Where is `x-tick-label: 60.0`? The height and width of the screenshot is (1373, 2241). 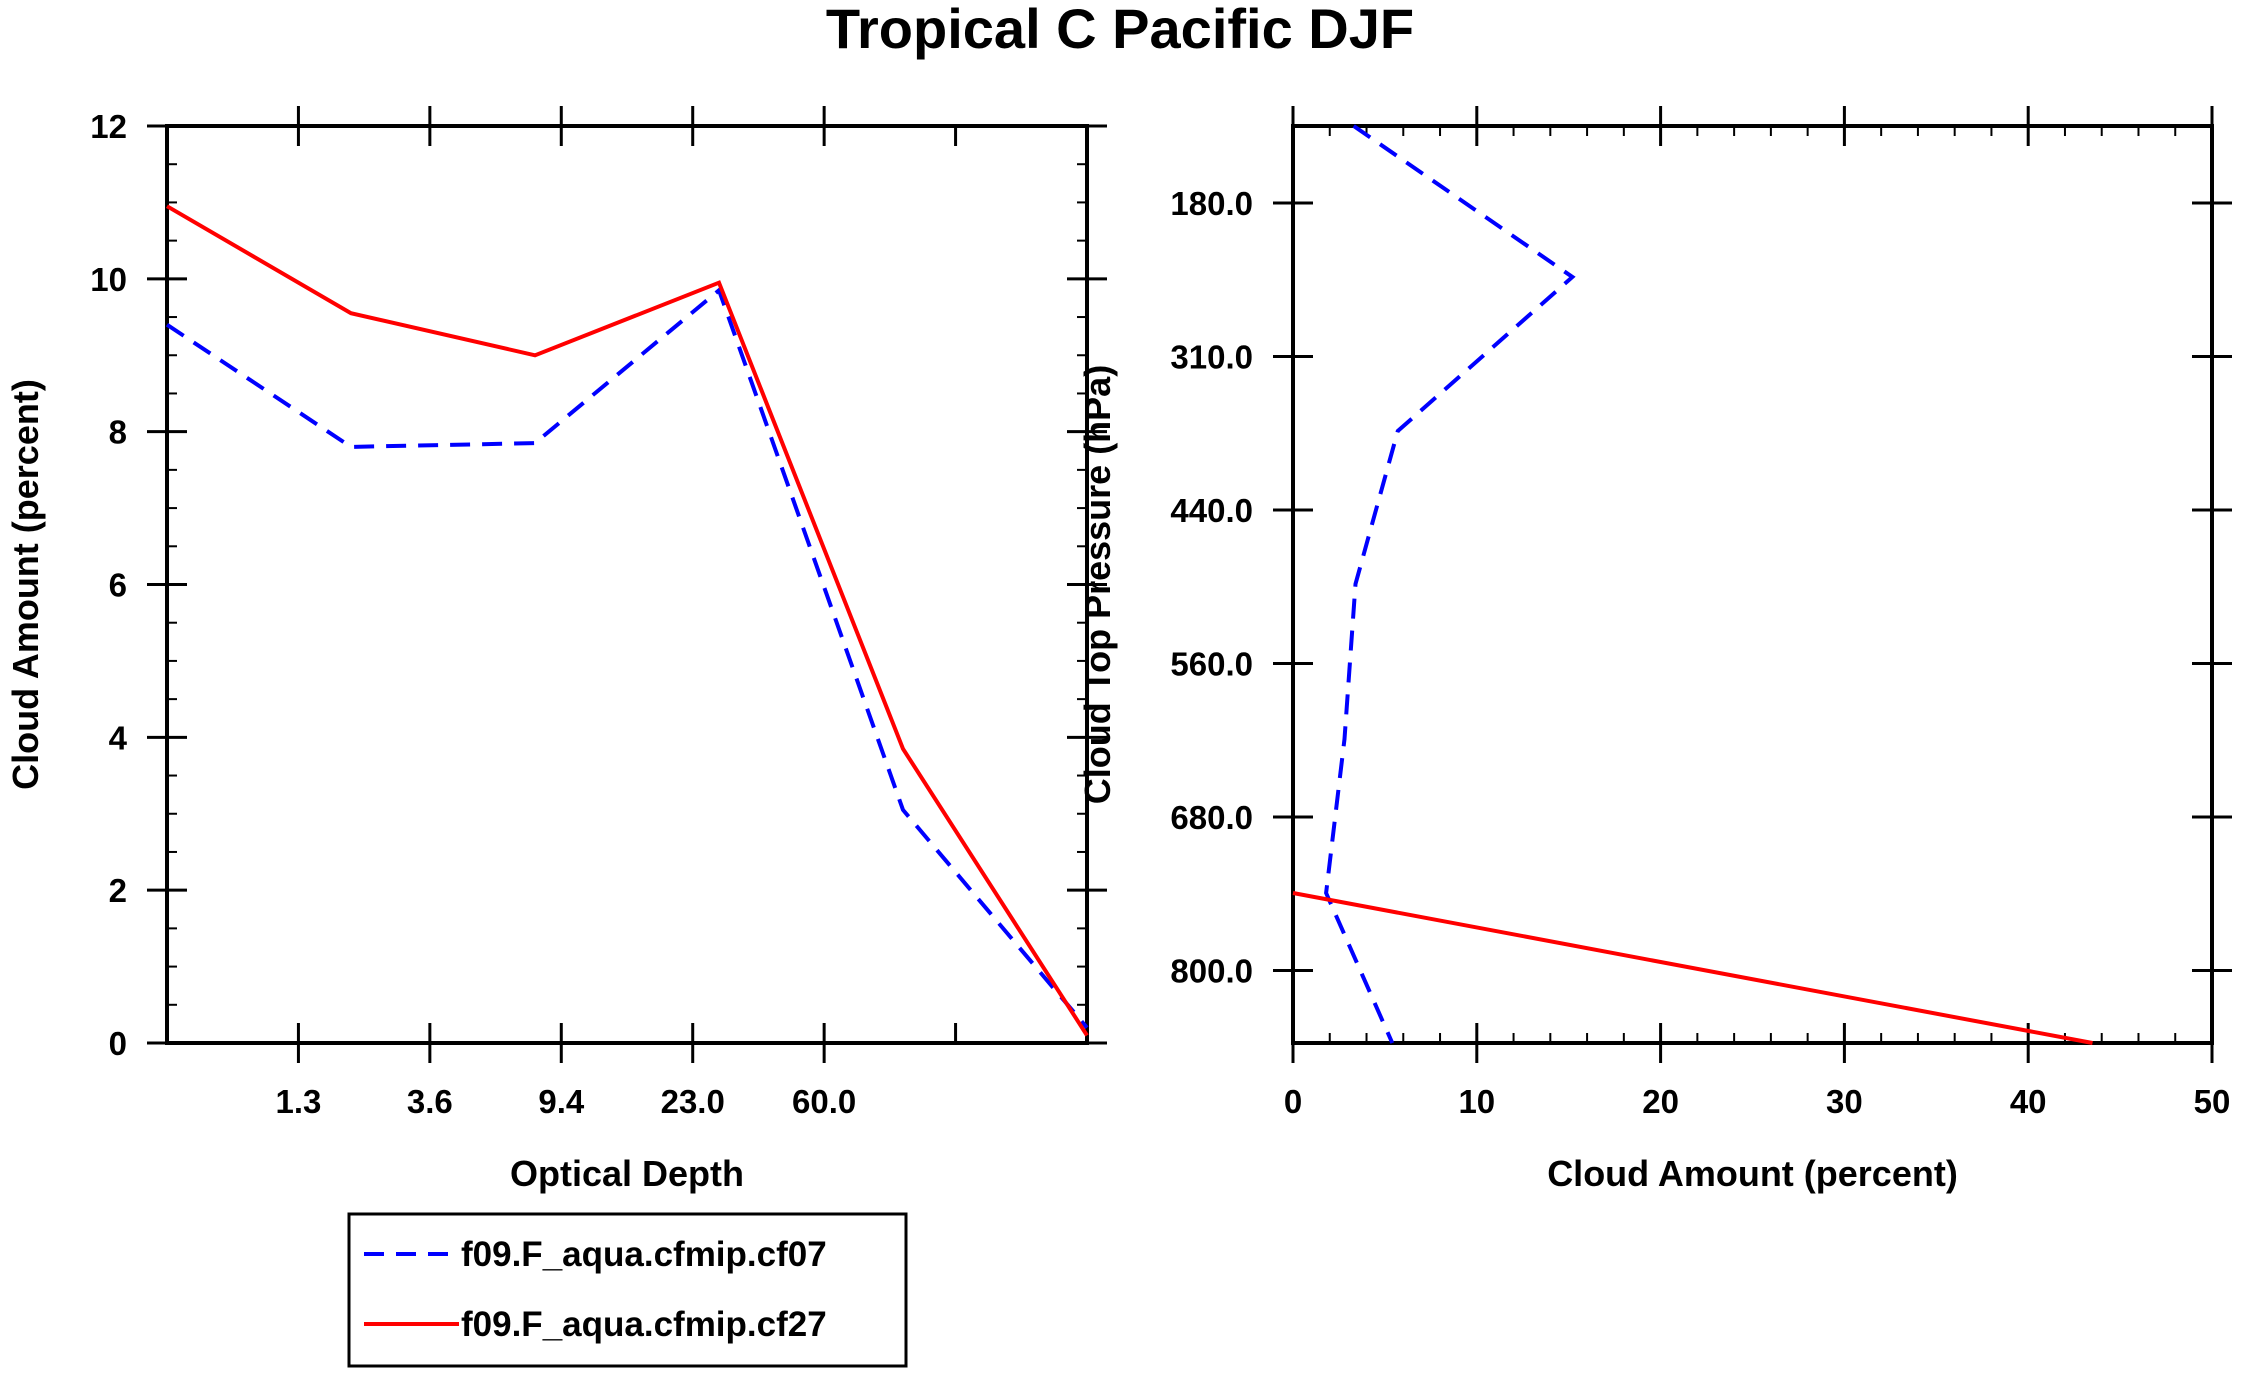 x-tick-label: 60.0 is located at coordinates (824, 1101).